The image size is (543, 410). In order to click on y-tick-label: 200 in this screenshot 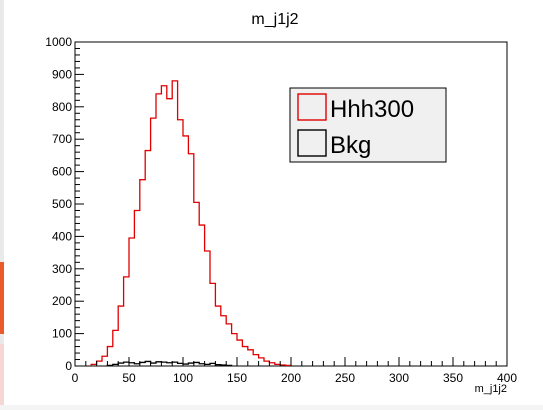, I will do `click(62, 301)`.